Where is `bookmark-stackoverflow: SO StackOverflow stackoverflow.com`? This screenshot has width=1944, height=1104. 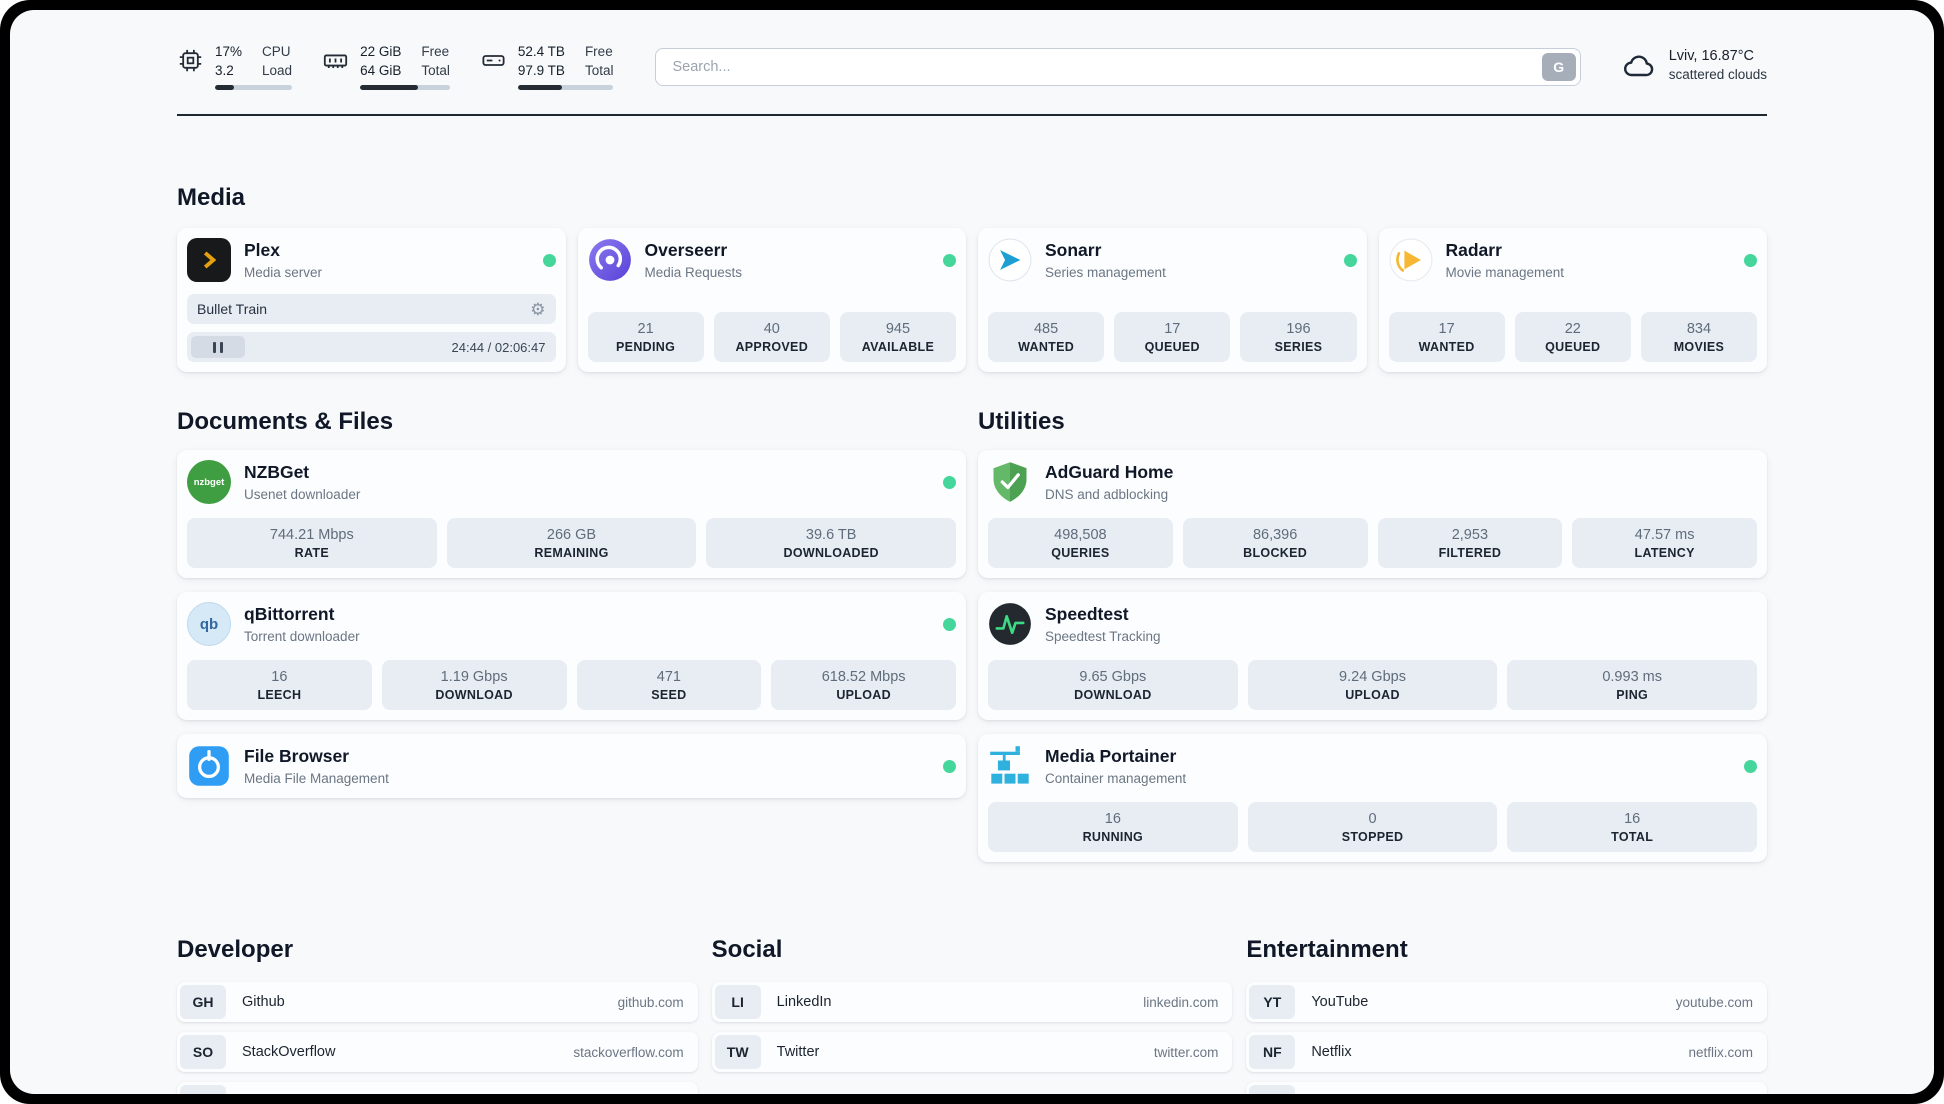
bookmark-stackoverflow: SO StackOverflow stackoverflow.com is located at coordinates (437, 1052).